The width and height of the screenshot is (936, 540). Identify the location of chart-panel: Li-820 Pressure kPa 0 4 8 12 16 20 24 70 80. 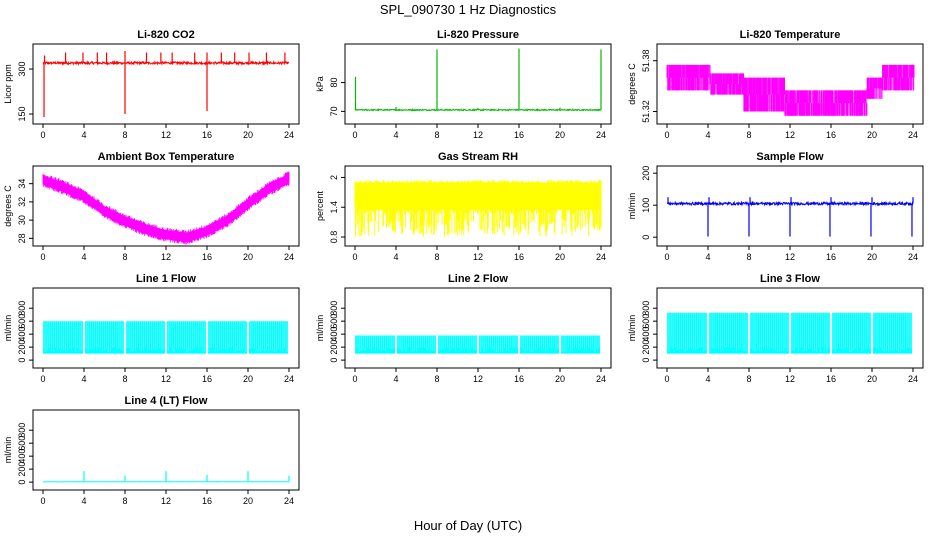
(463, 84).